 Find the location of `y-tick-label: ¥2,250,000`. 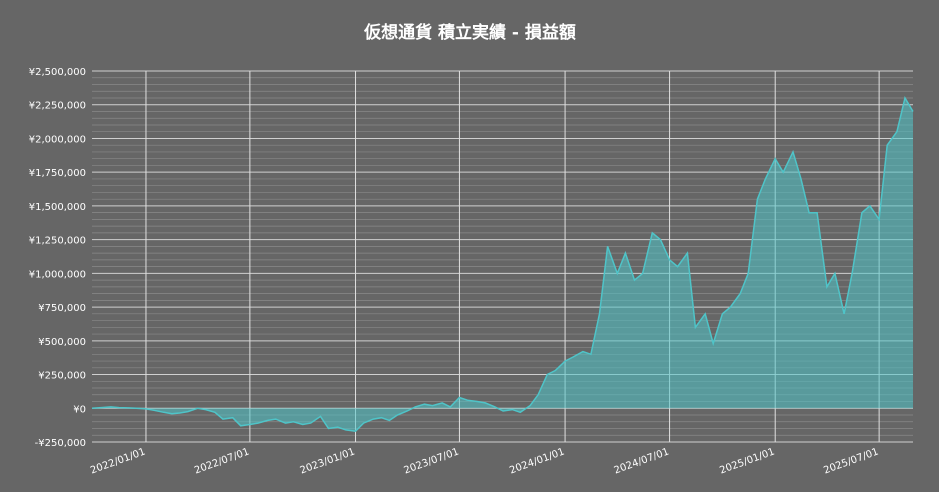

y-tick-label: ¥2,250,000 is located at coordinates (57, 106).